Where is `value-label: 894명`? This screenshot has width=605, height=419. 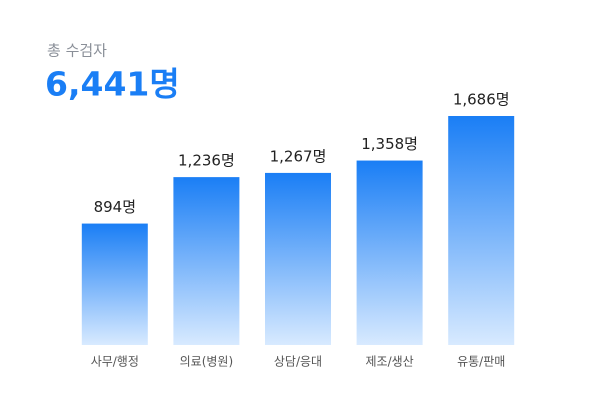 value-label: 894명 is located at coordinates (115, 207).